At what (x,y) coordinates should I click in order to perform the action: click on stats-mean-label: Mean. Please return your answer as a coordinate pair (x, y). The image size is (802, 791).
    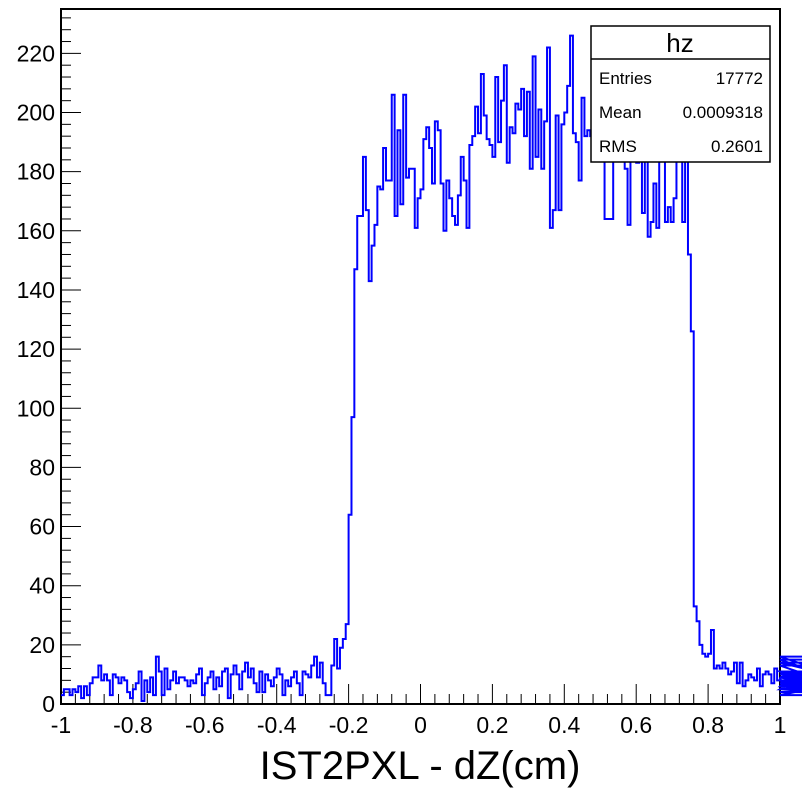
    Looking at the image, I should click on (620, 112).